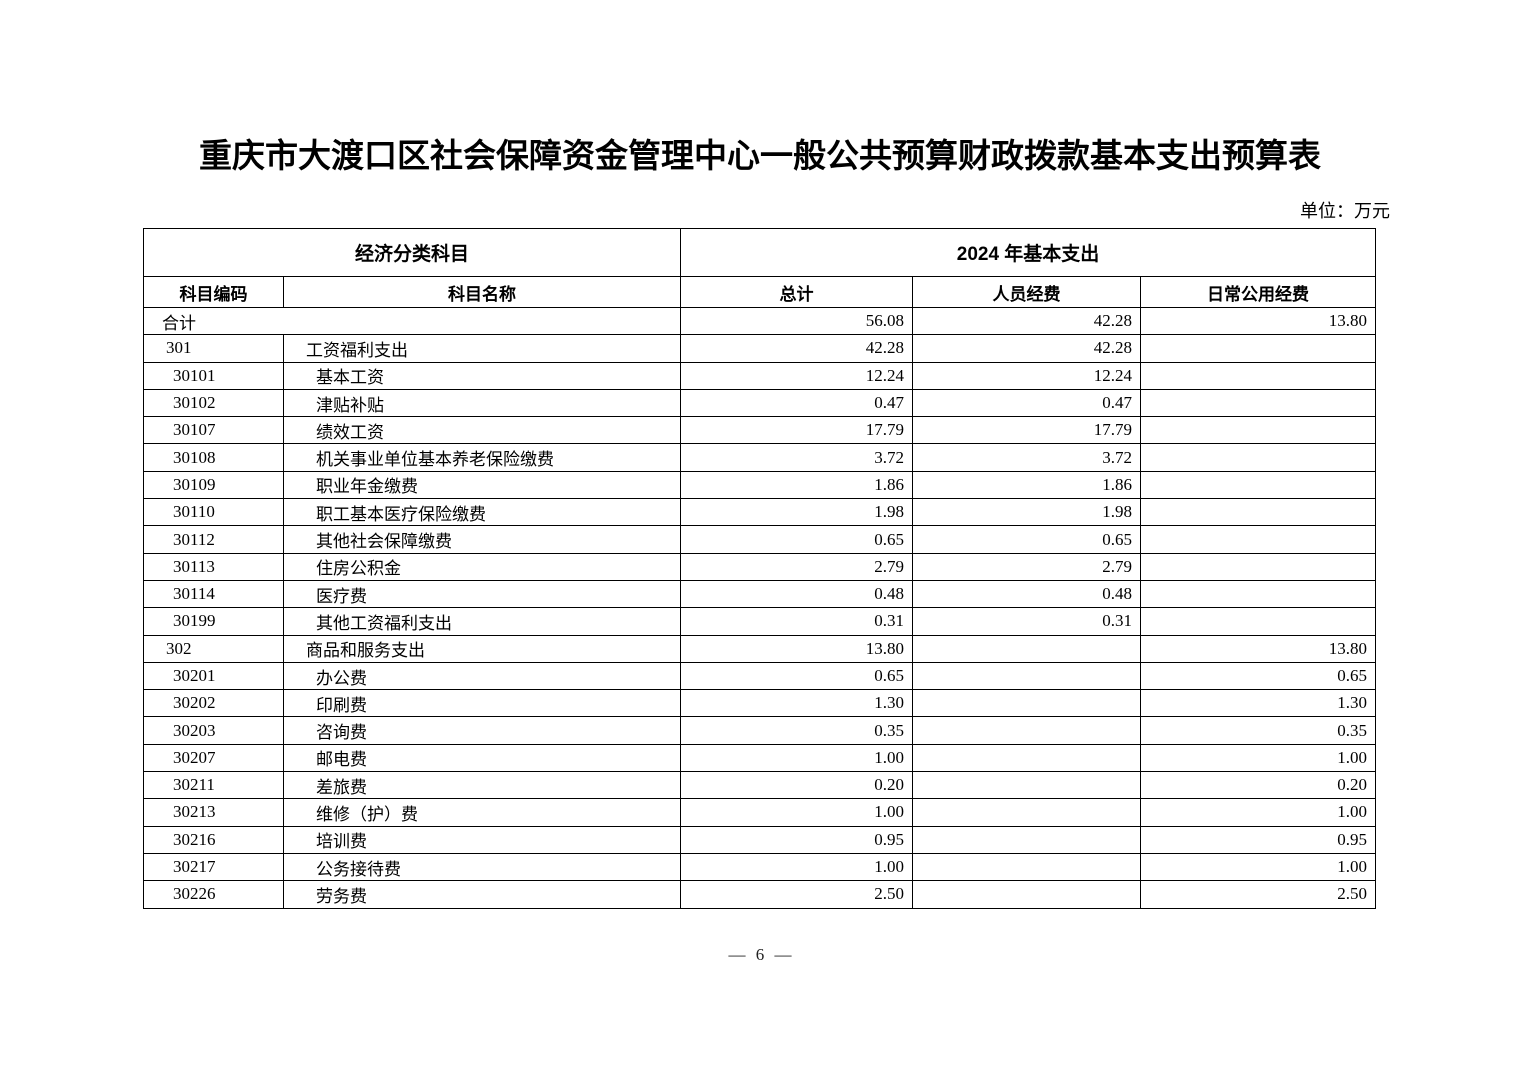 The image size is (1520, 1074). What do you see at coordinates (1027, 375) in the screenshot?
I see `cell-personnel: 12.24` at bounding box center [1027, 375].